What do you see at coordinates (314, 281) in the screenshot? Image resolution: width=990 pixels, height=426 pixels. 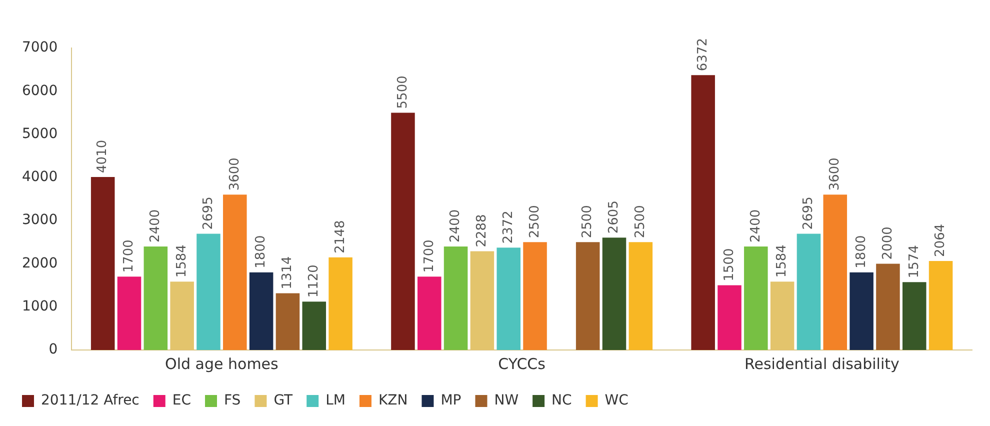 I see `data-label: 1120` at bounding box center [314, 281].